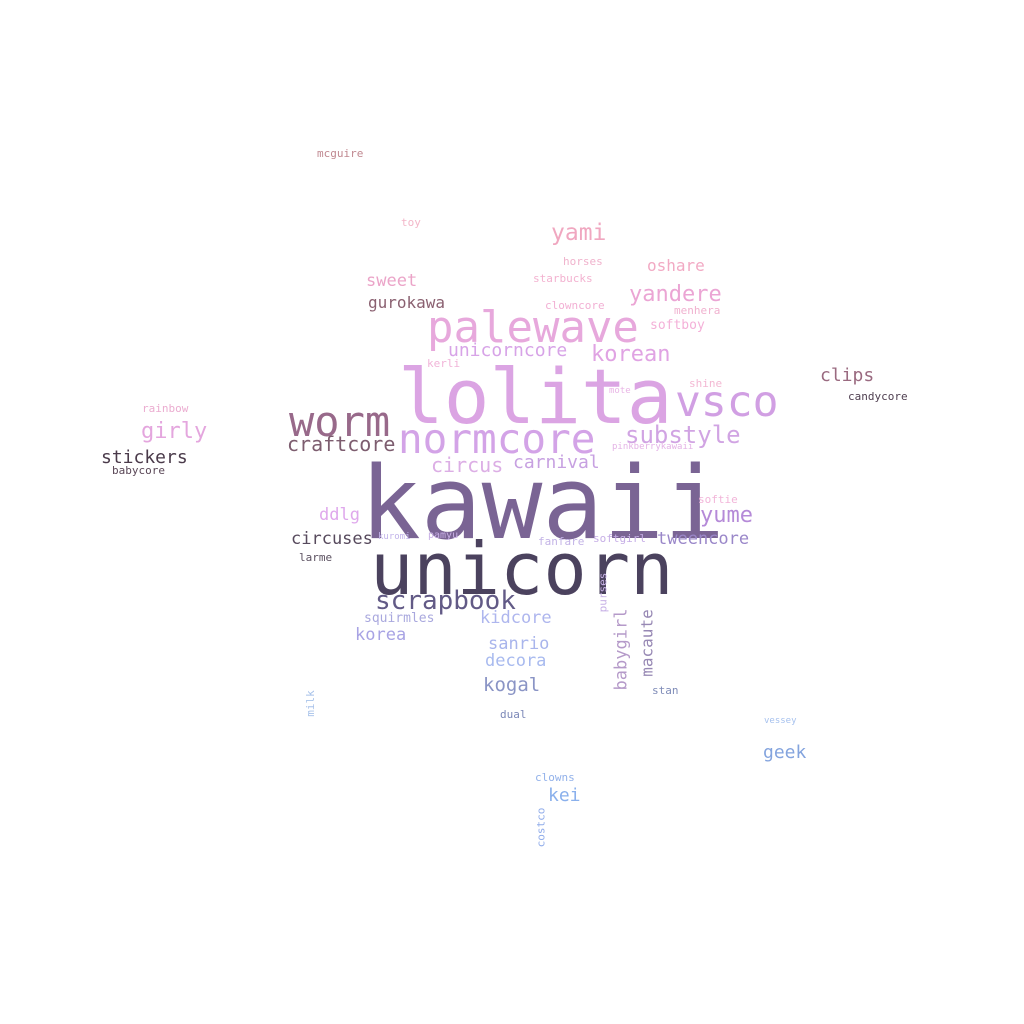 The width and height of the screenshot is (1024, 1024). What do you see at coordinates (726, 515) in the screenshot?
I see `word-yume: yume` at bounding box center [726, 515].